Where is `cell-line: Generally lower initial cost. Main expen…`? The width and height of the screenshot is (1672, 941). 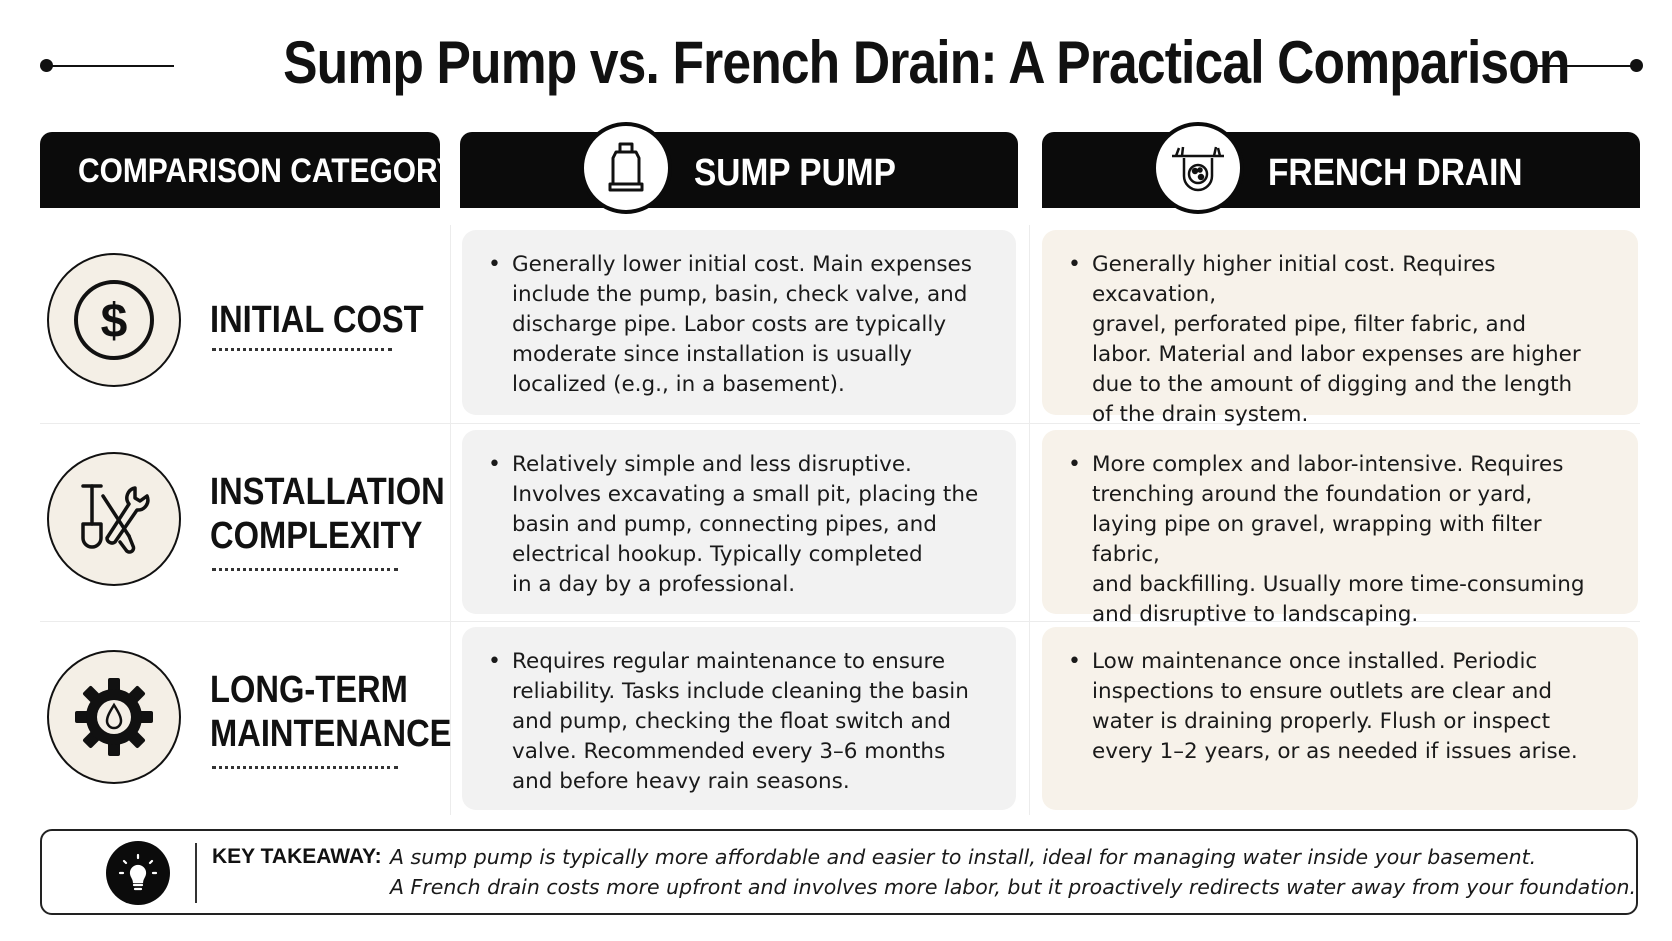
cell-line: Generally lower initial cost. Main expen… is located at coordinates (742, 264).